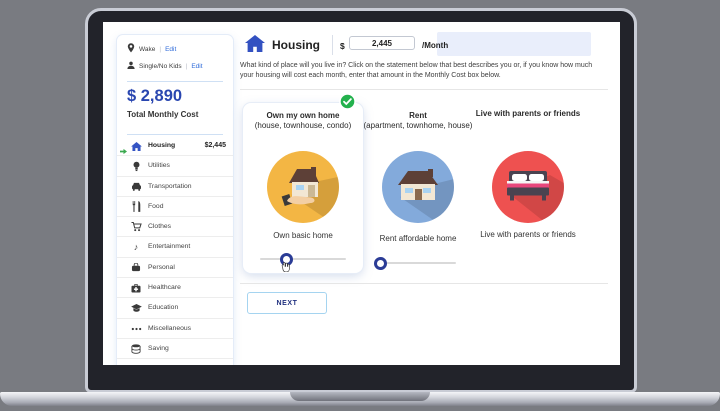 The width and height of the screenshot is (720, 411). Describe the element at coordinates (170, 328) in the screenshot. I see `sidebar-item-label: Miscellaneous` at that location.